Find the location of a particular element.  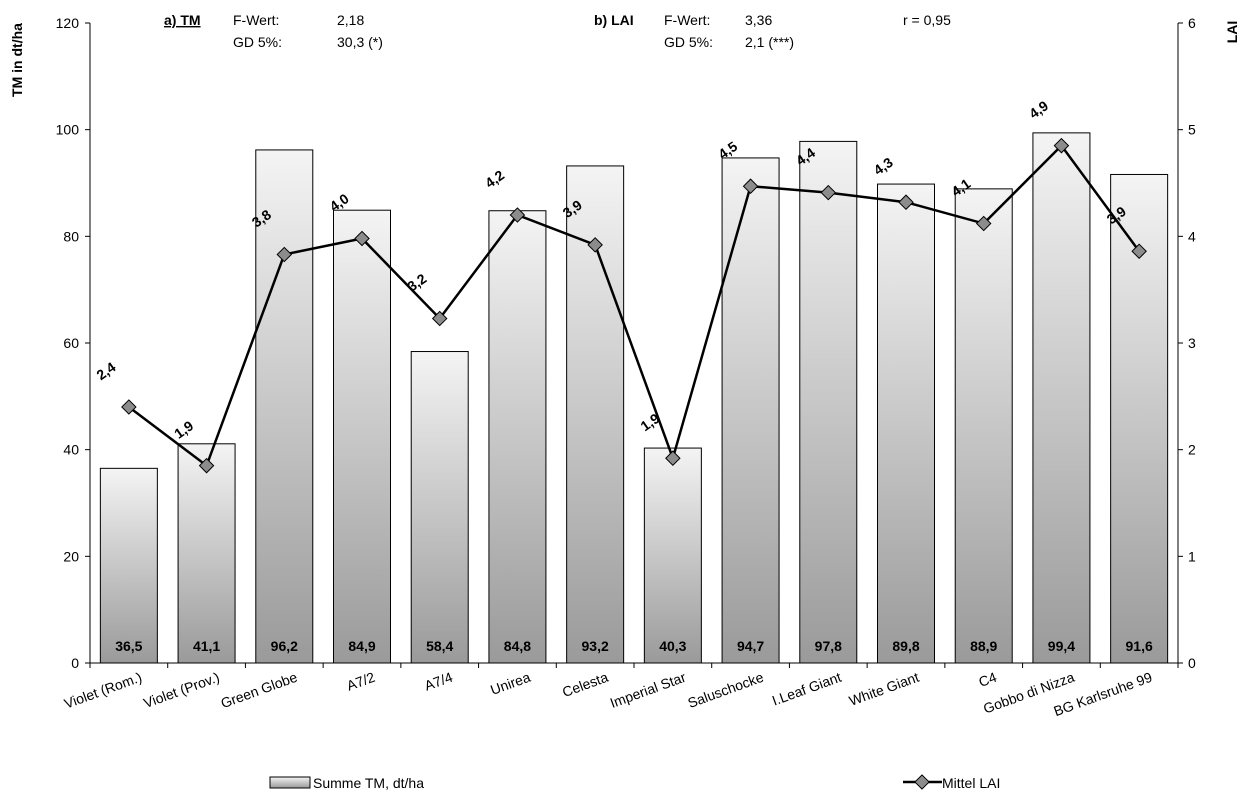

lai-value-label: 2,4 is located at coordinates (105, 371).